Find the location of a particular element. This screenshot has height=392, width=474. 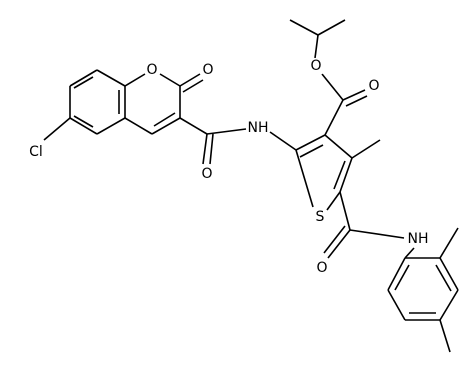

atom-label: S is located at coordinates (320, 217).